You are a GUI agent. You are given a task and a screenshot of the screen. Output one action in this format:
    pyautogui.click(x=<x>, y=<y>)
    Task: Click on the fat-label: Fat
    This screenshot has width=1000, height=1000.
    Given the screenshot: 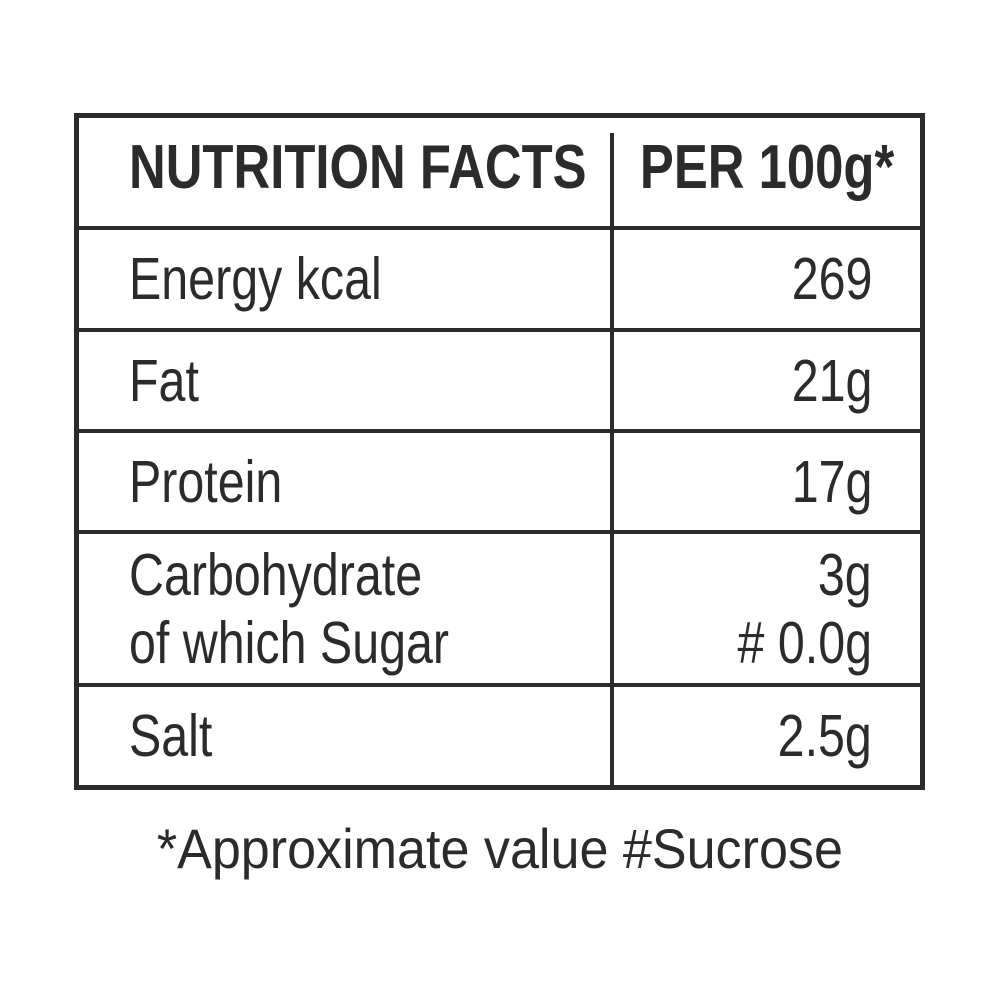 What is the action you would take?
    pyautogui.click(x=164, y=380)
    